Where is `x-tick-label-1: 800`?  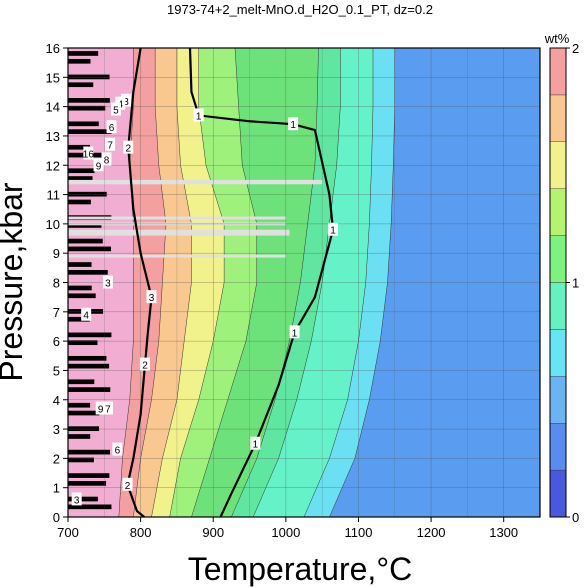 x-tick-label-1: 800 is located at coordinates (141, 532).